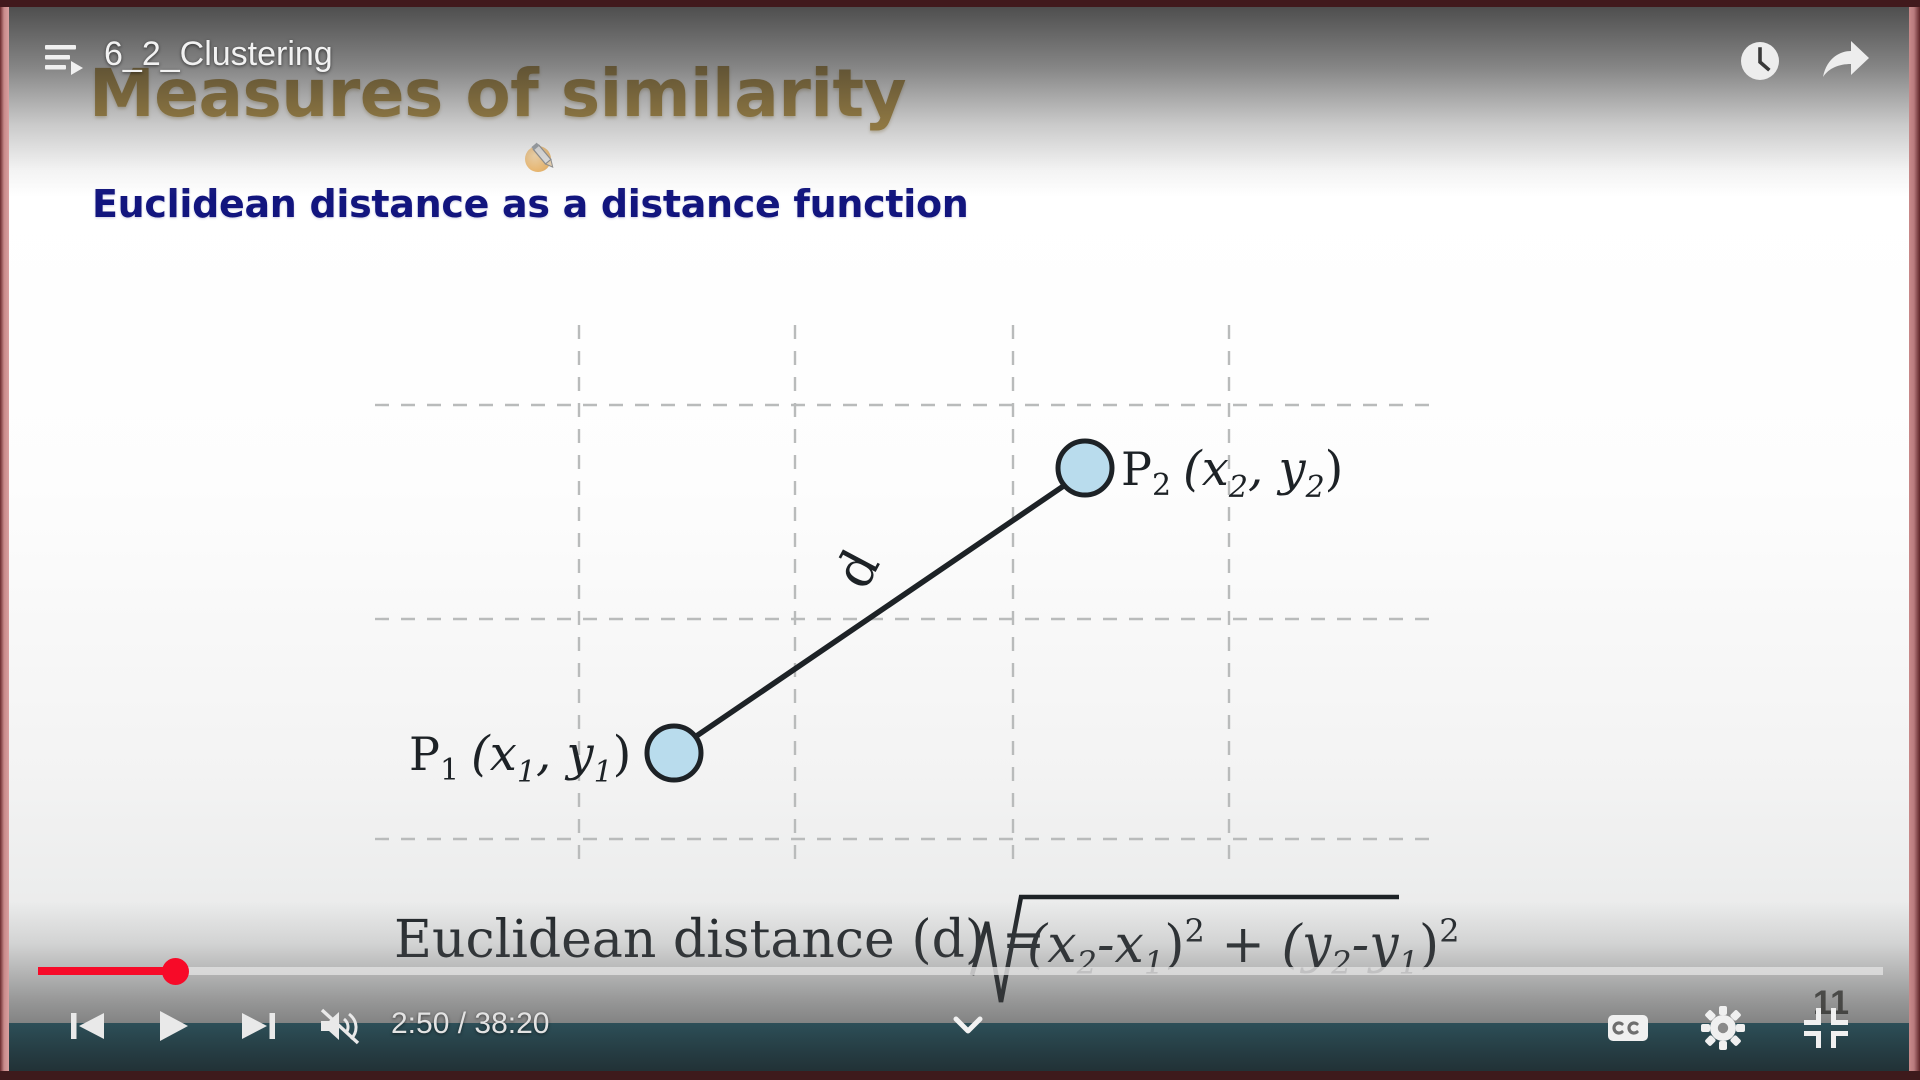 The height and width of the screenshot is (1080, 1920). Describe the element at coordinates (880, 611) in the screenshot. I see `distance-segment` at that location.